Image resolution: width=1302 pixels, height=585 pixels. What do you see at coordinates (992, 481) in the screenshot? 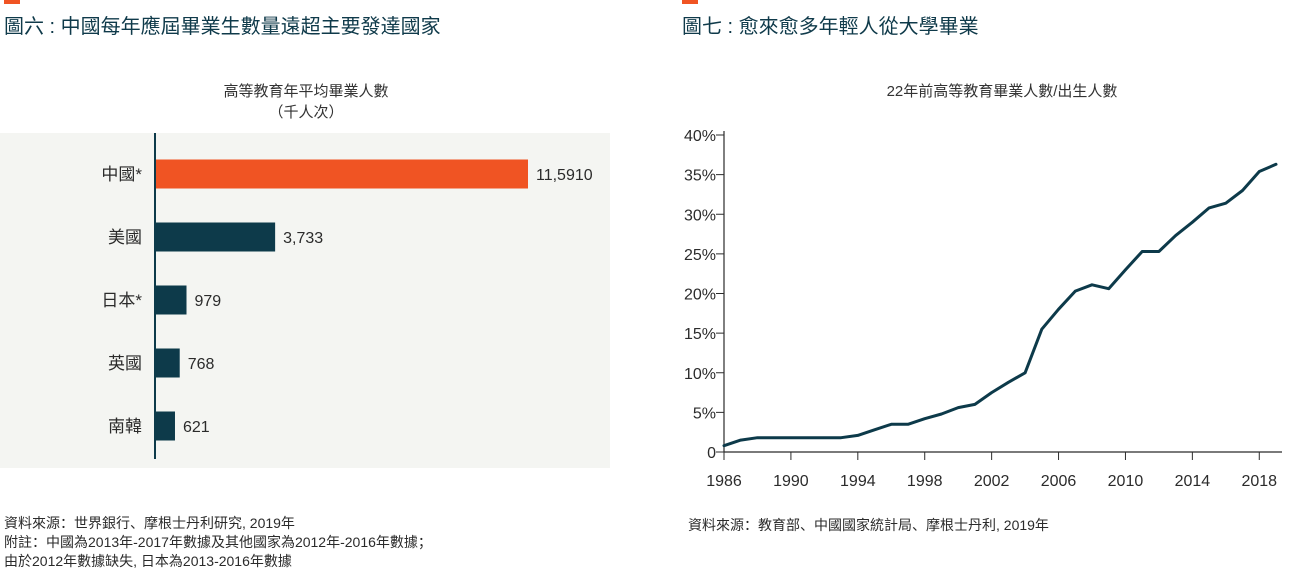
I see `x-tick-label-4: 2002` at bounding box center [992, 481].